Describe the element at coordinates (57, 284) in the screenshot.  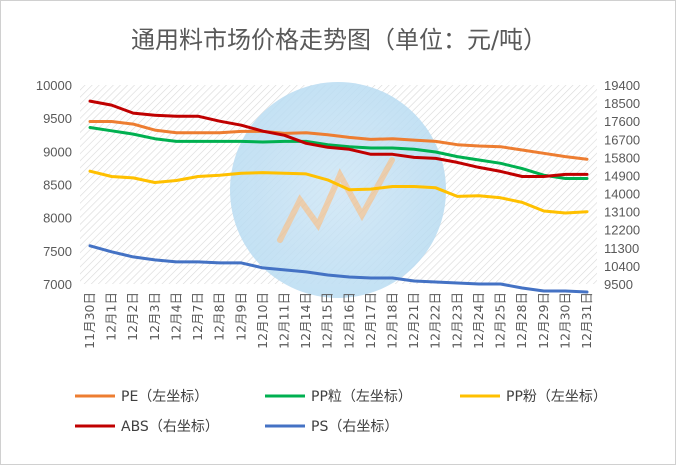
I see `left-axis-tick-label: 7000` at that location.